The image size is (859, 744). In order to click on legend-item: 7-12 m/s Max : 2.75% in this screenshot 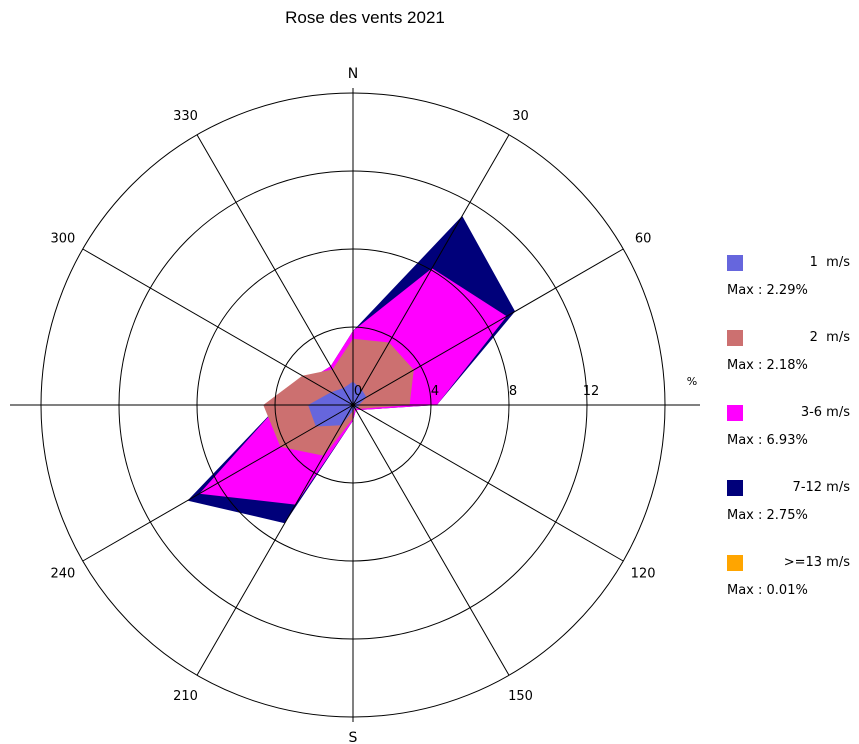, I will do `click(789, 512)`.